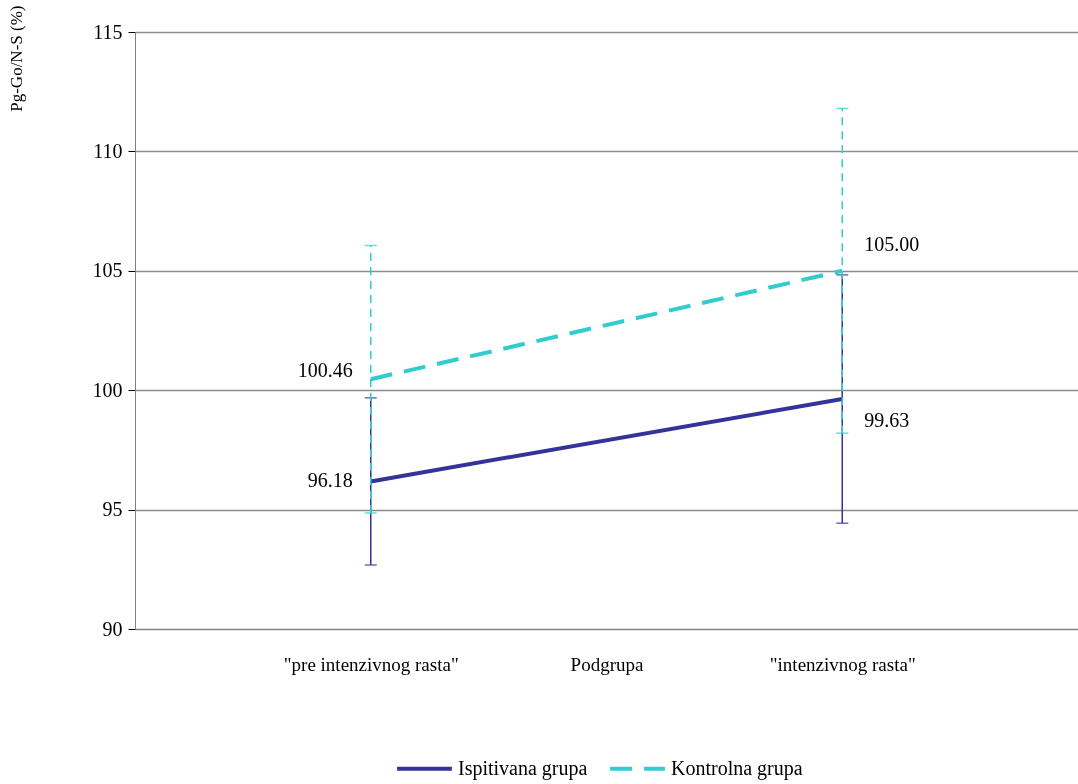 Image resolution: width=1078 pixels, height=784 pixels. What do you see at coordinates (108, 150) in the screenshot?
I see `y-tick-label: 110` at bounding box center [108, 150].